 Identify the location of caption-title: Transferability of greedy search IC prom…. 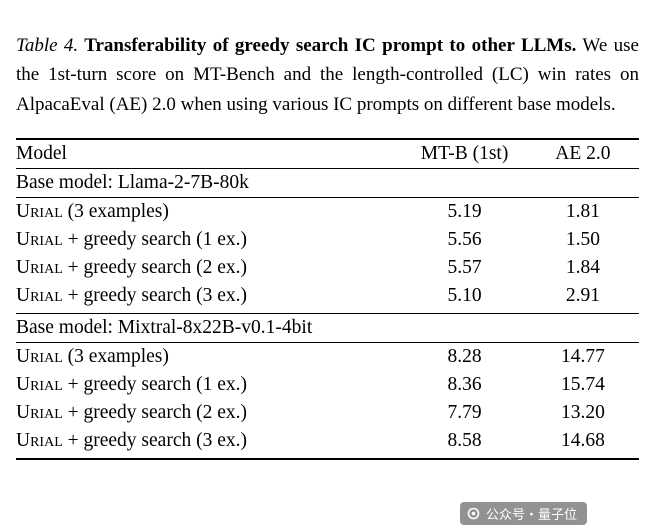
(327, 45).